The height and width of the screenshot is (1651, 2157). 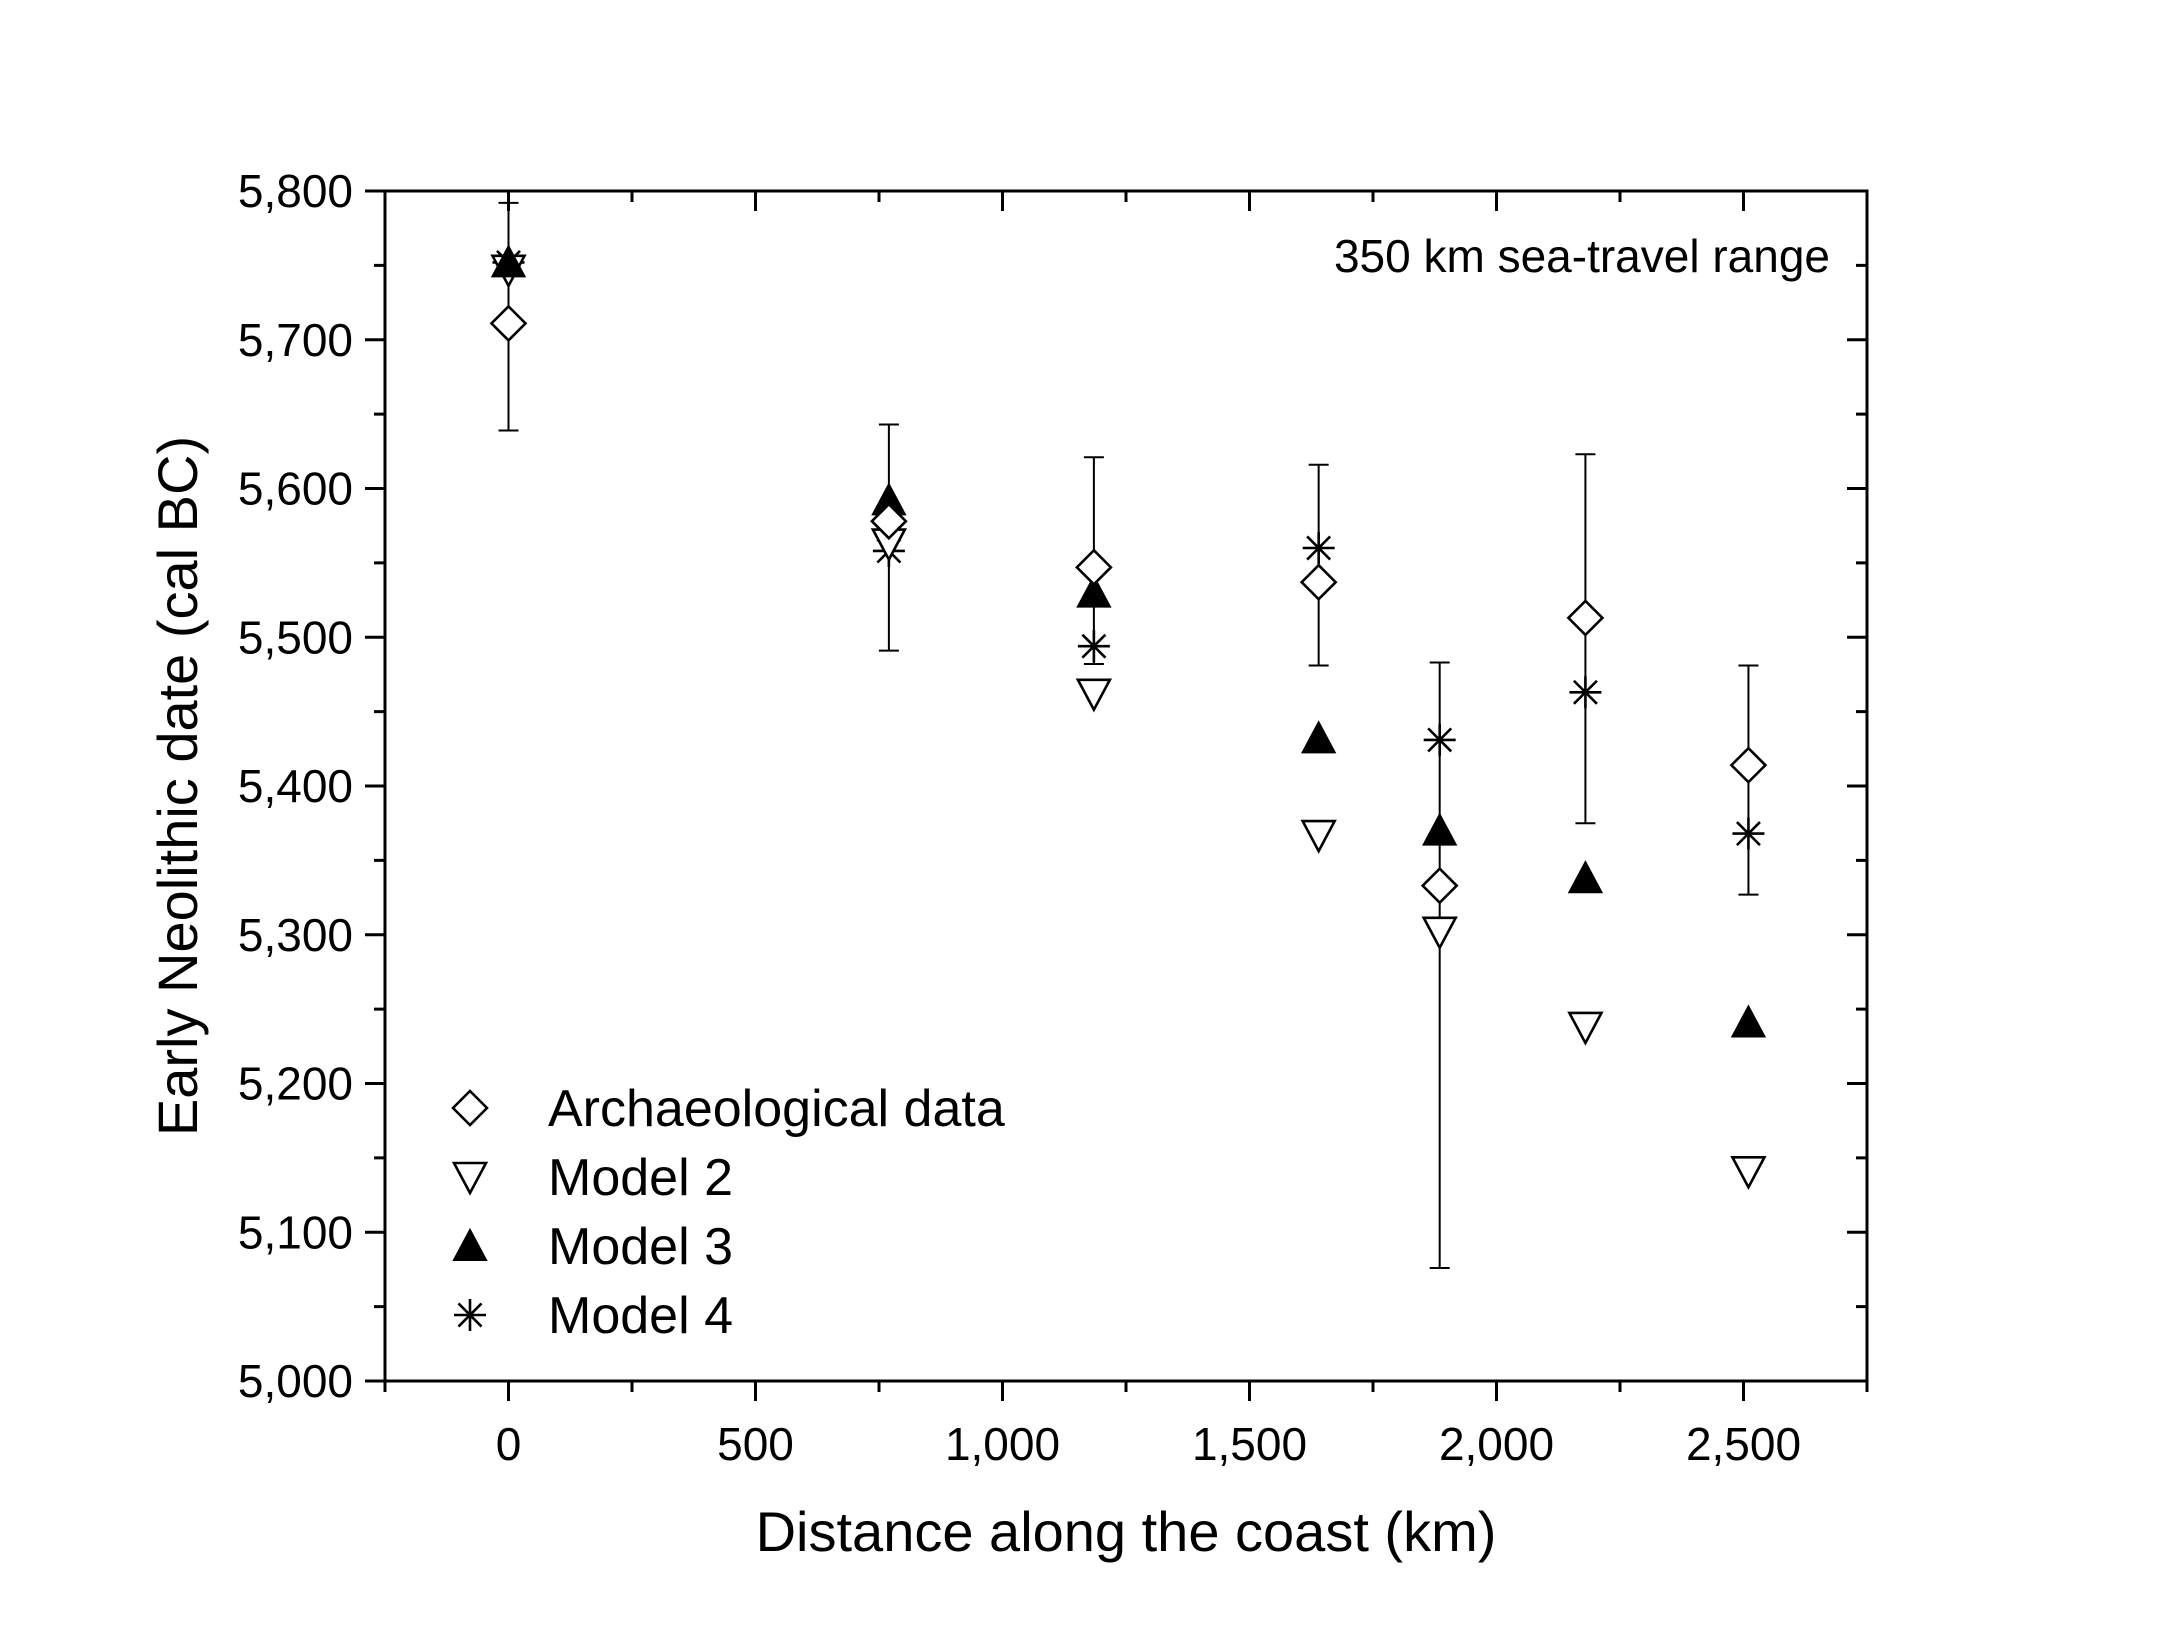 What do you see at coordinates (295, 340) in the screenshot?
I see `y-tick-label: 5,700` at bounding box center [295, 340].